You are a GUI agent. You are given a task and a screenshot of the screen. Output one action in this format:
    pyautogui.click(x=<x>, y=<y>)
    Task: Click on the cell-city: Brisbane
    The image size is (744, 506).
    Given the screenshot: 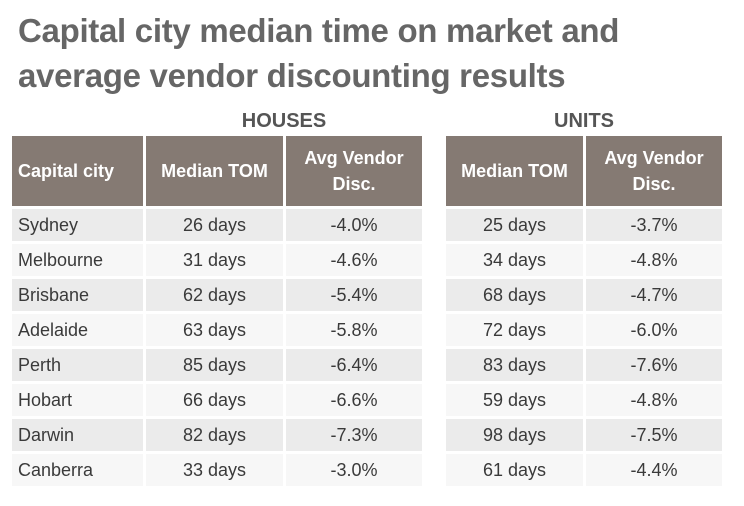 What is the action you would take?
    pyautogui.click(x=77, y=295)
    